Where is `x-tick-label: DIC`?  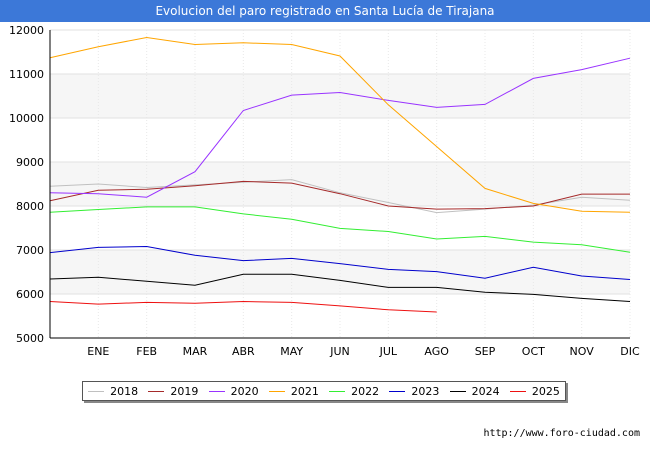
x-tick-label: DIC is located at coordinates (630, 351).